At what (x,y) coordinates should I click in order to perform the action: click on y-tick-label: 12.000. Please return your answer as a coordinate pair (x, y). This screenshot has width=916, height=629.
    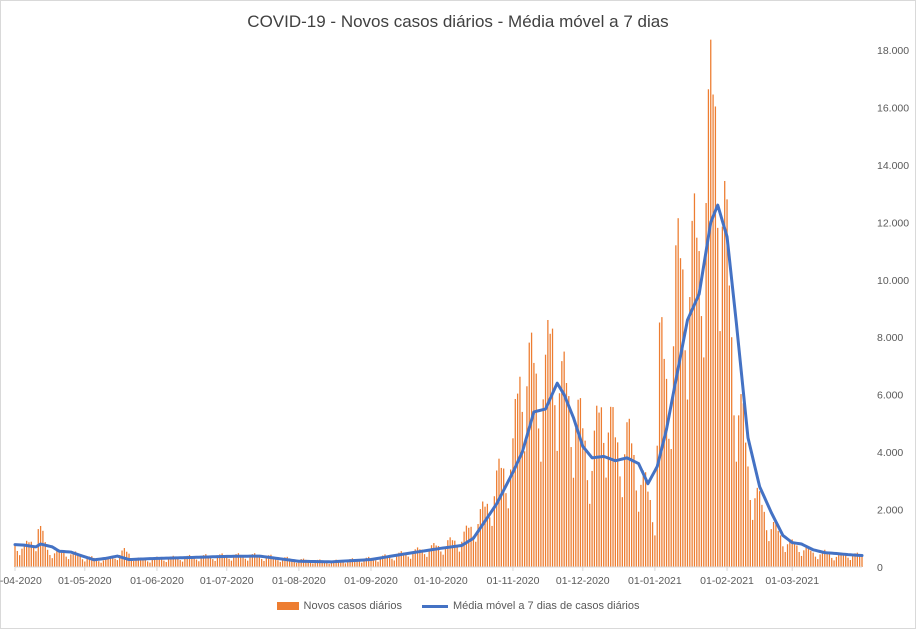
    Looking at the image, I should click on (893, 223).